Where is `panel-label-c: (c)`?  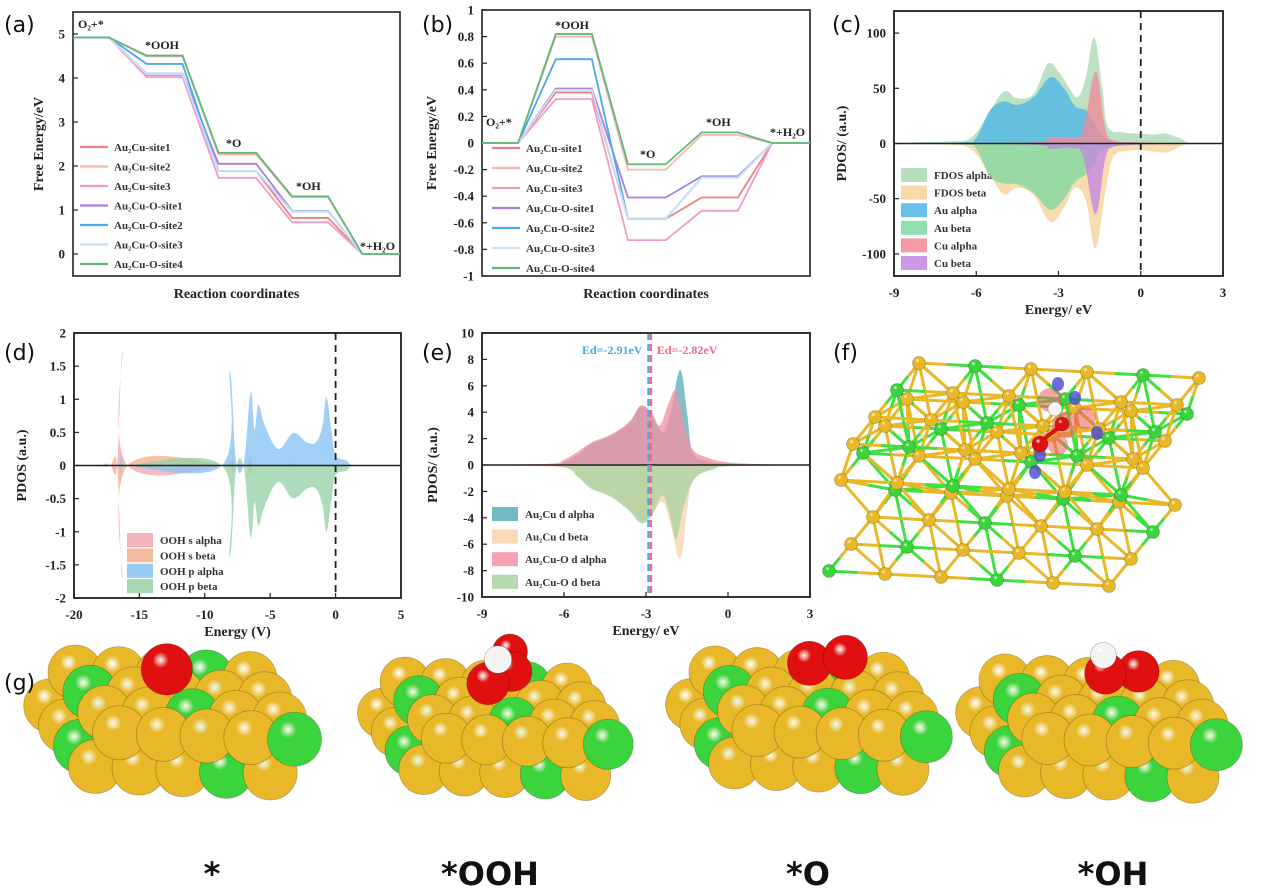 panel-label-c: (c) is located at coordinates (846, 25).